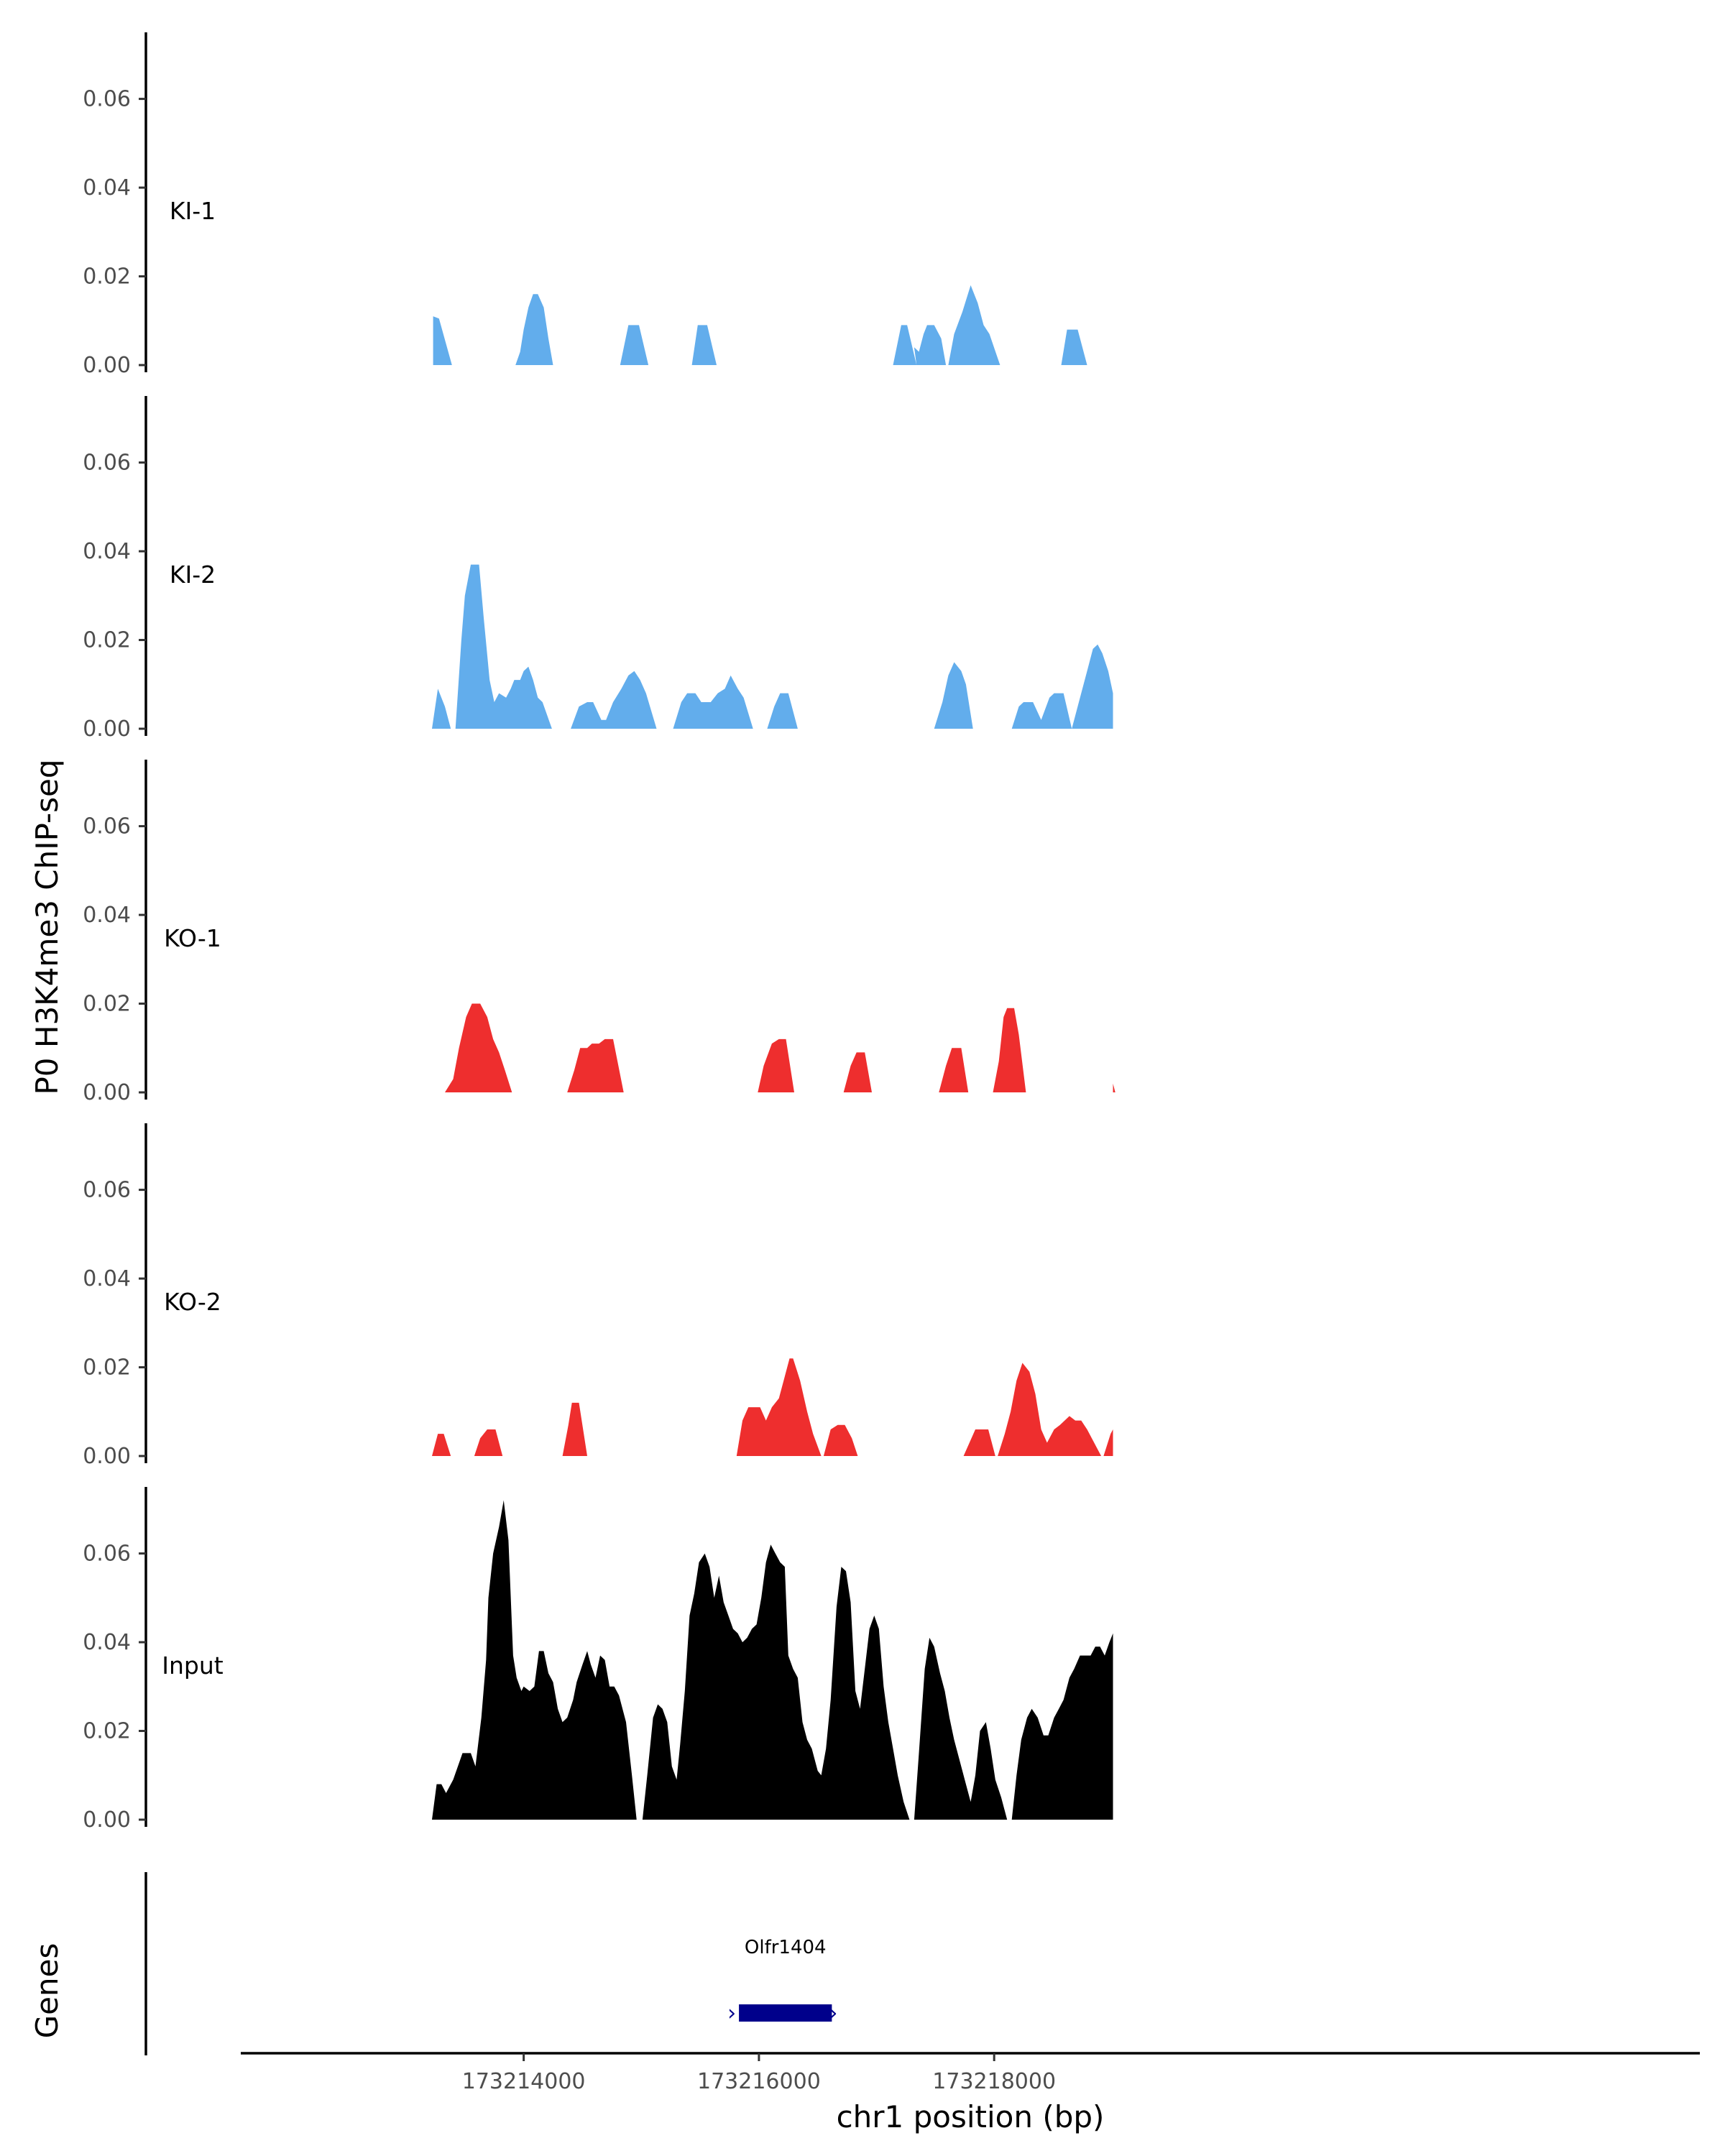 The height and width of the screenshot is (2156, 1725). What do you see at coordinates (785, 2013) in the screenshot?
I see `gene-body` at bounding box center [785, 2013].